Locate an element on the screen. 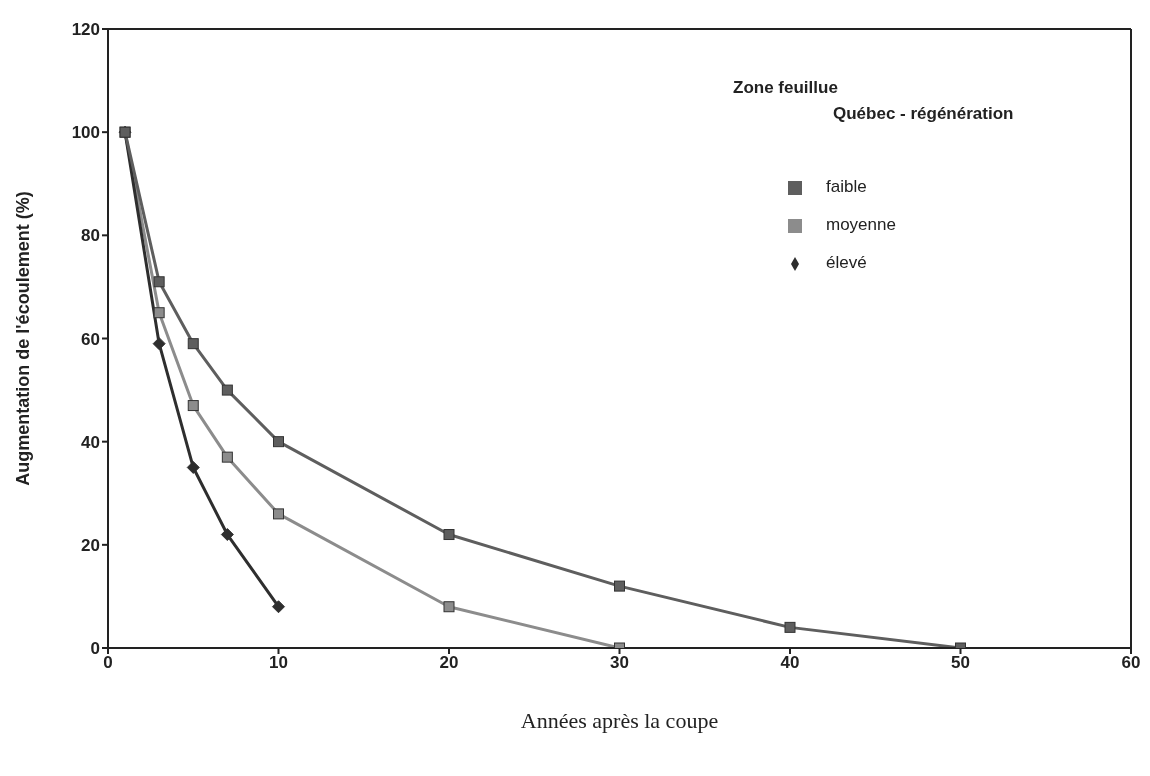 The image size is (1150, 776). x-tick-label: 20 is located at coordinates (449, 663).